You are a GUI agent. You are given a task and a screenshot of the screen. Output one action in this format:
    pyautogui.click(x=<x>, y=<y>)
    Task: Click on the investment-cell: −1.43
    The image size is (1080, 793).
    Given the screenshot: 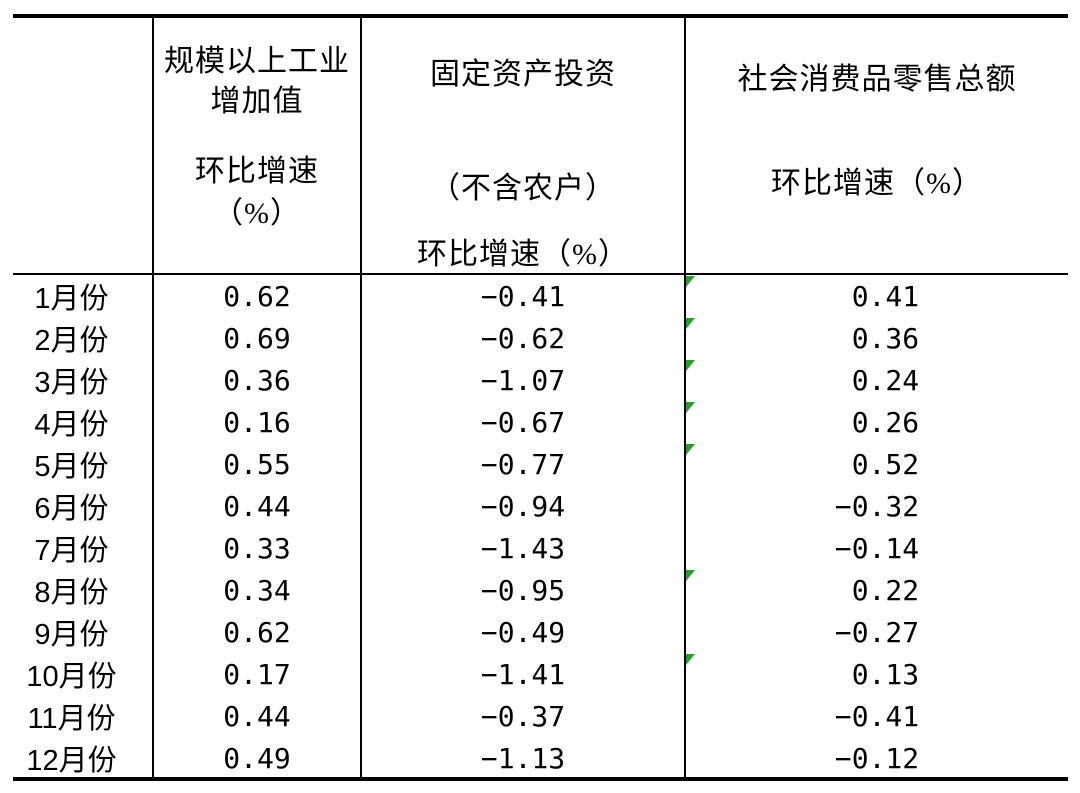 What is the action you would take?
    pyautogui.click(x=522, y=548)
    